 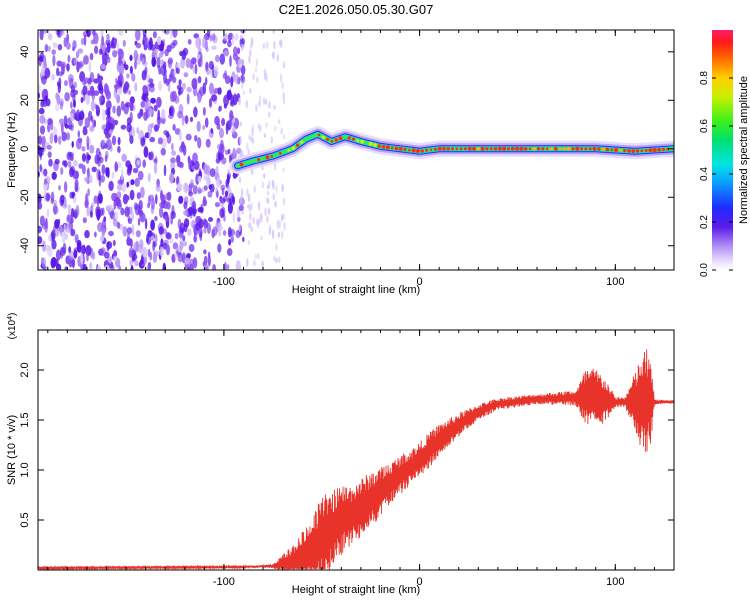 What do you see at coordinates (716, 174) in the screenshot?
I see `colorbar-ticks: 0.0 0.2 0.4 0.6 0.8` at bounding box center [716, 174].